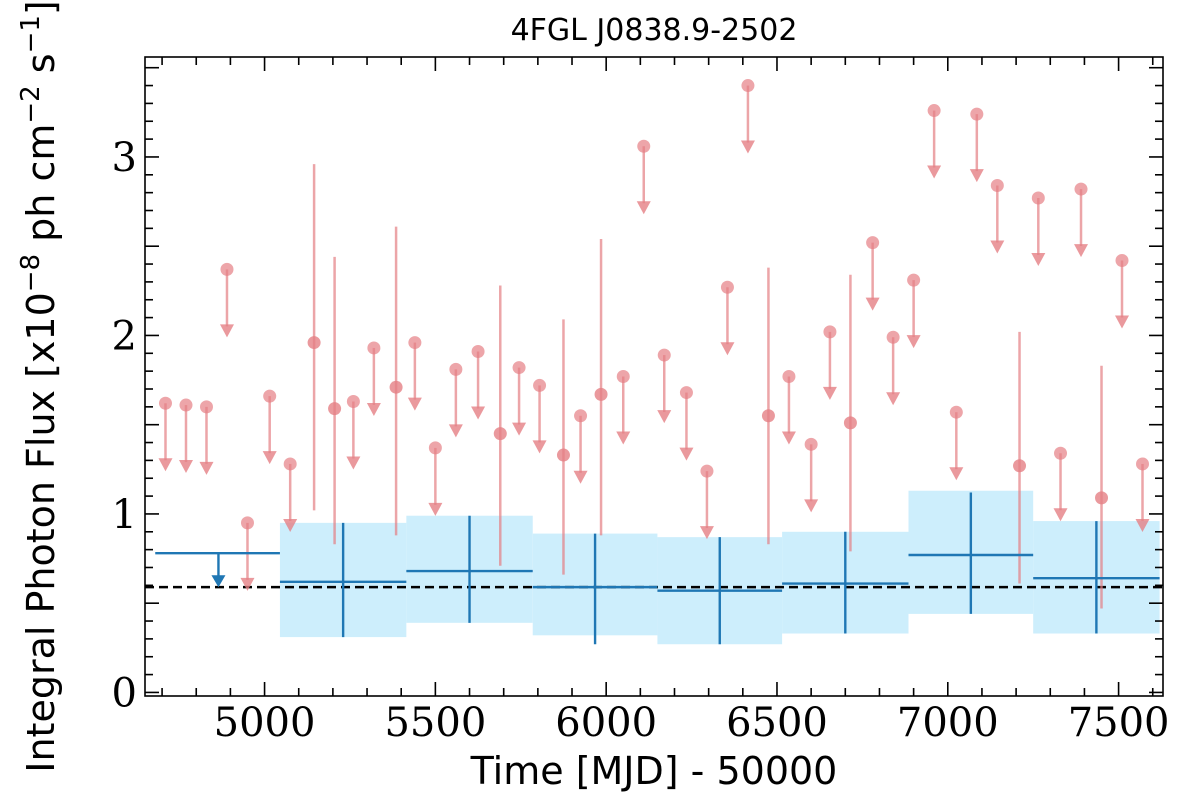 The image size is (1200, 800). What do you see at coordinates (777, 723) in the screenshot?
I see `x-tick-label: 6500` at bounding box center [777, 723].